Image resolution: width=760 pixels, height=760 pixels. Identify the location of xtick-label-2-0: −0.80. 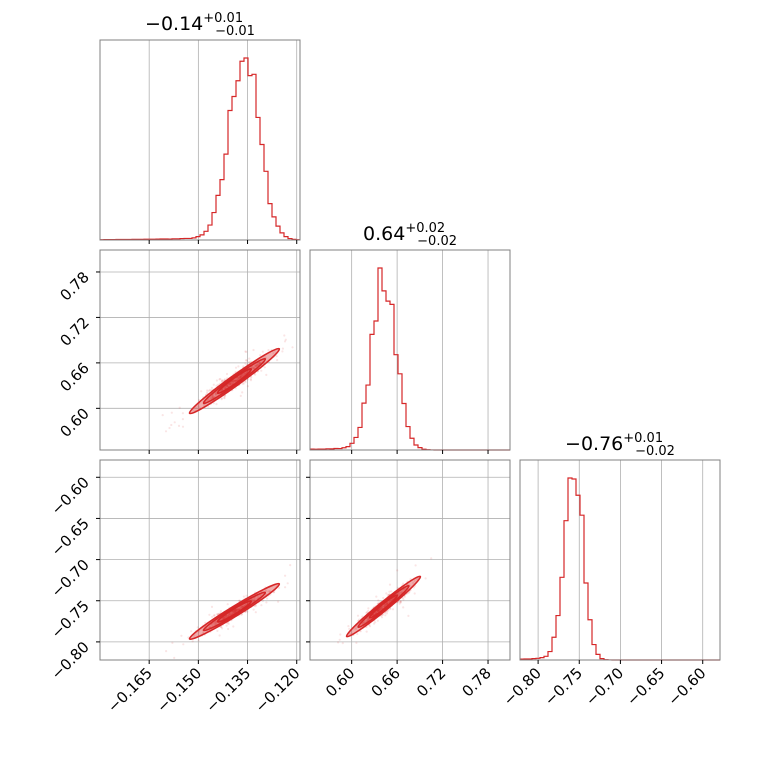
(522, 686).